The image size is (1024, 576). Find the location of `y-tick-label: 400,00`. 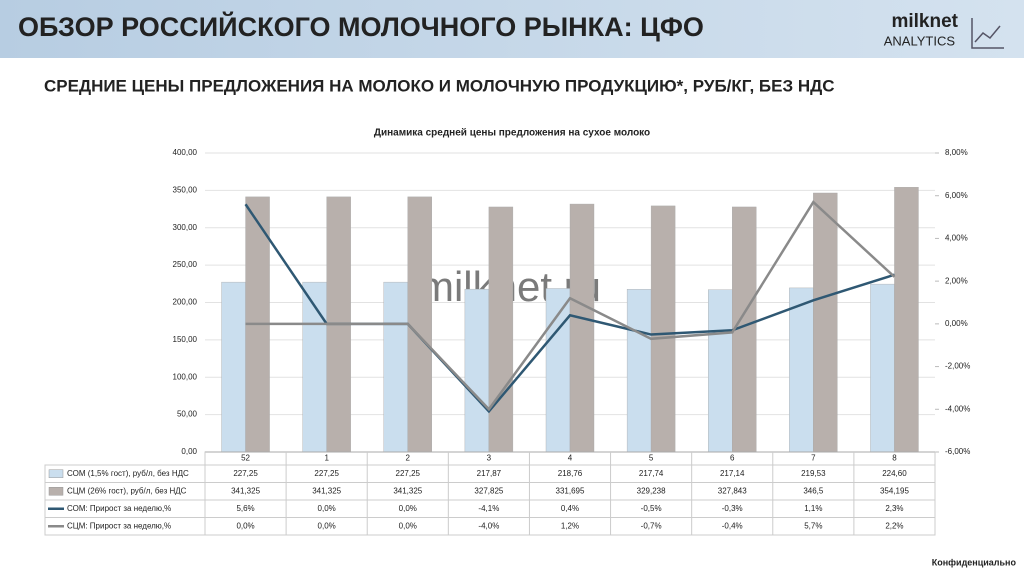

y-tick-label: 400,00 is located at coordinates (185, 152).